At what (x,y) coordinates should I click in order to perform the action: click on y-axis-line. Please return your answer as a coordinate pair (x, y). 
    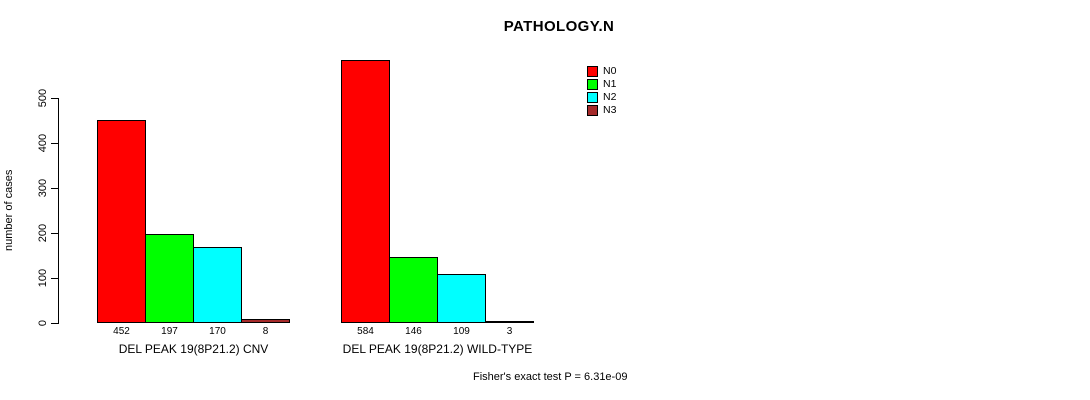
    Looking at the image, I should click on (58, 211).